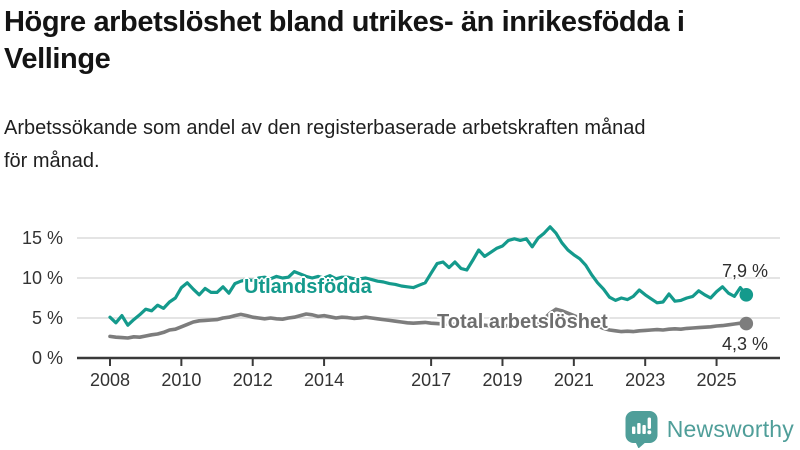 The width and height of the screenshot is (800, 450). Describe the element at coordinates (110, 380) in the screenshot. I see `x-axis-tick-label: 2008` at that location.